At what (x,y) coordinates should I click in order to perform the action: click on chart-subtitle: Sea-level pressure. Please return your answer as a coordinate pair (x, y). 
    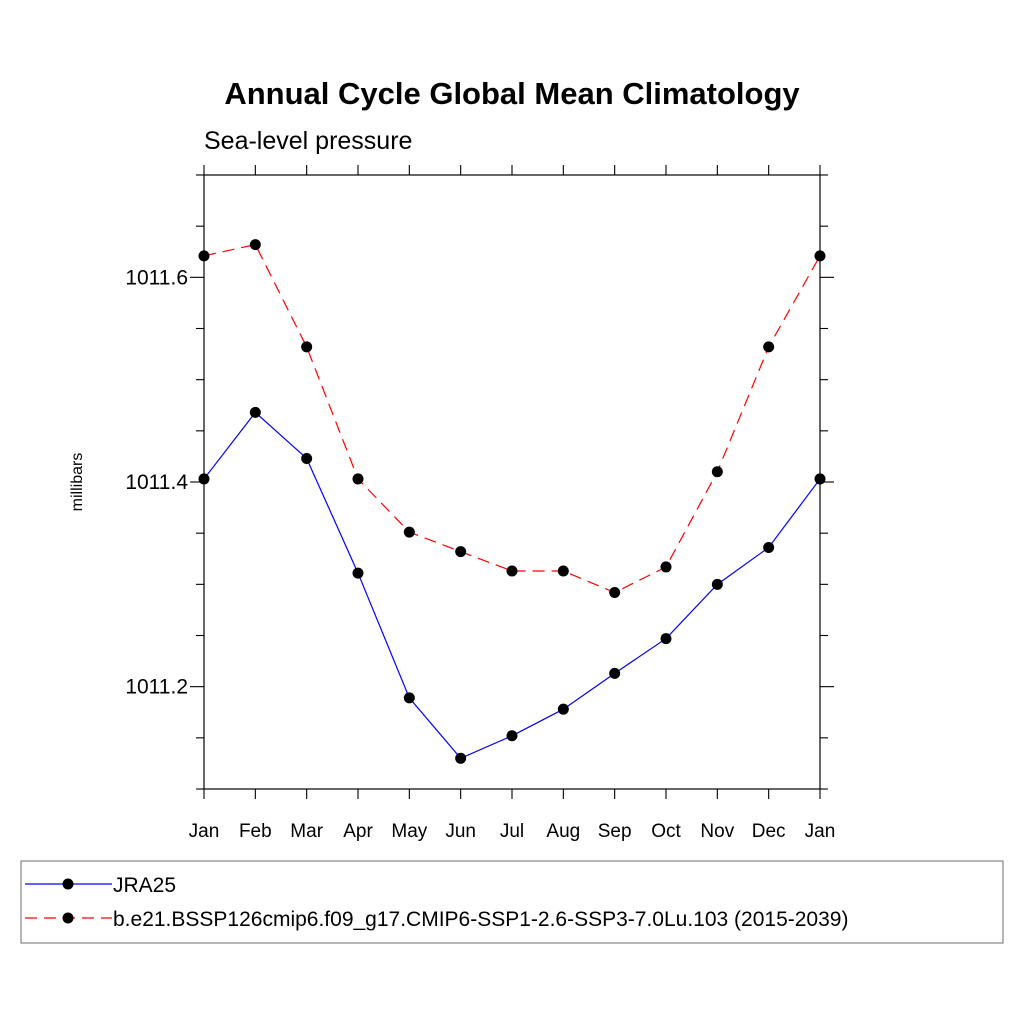
    Looking at the image, I should click on (308, 141).